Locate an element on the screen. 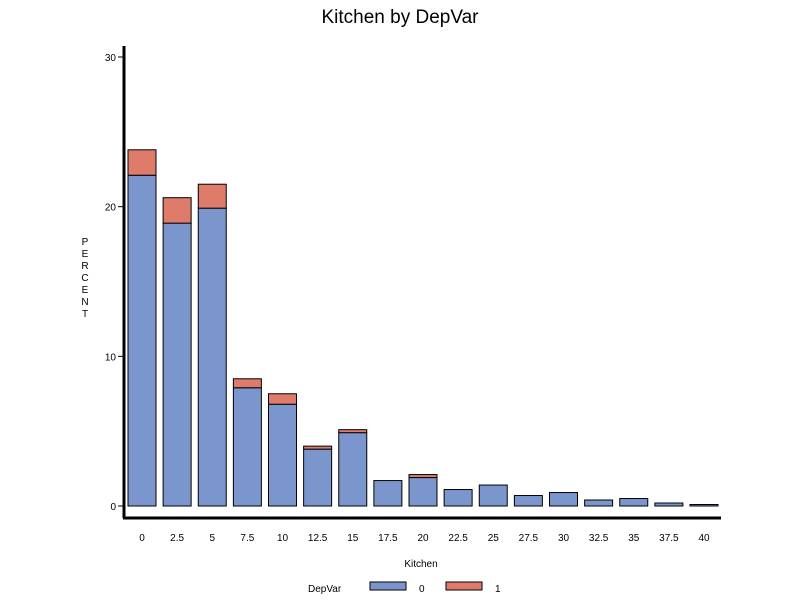 This screenshot has width=800, height=605. x-tick-label: 37.5 is located at coordinates (669, 538).